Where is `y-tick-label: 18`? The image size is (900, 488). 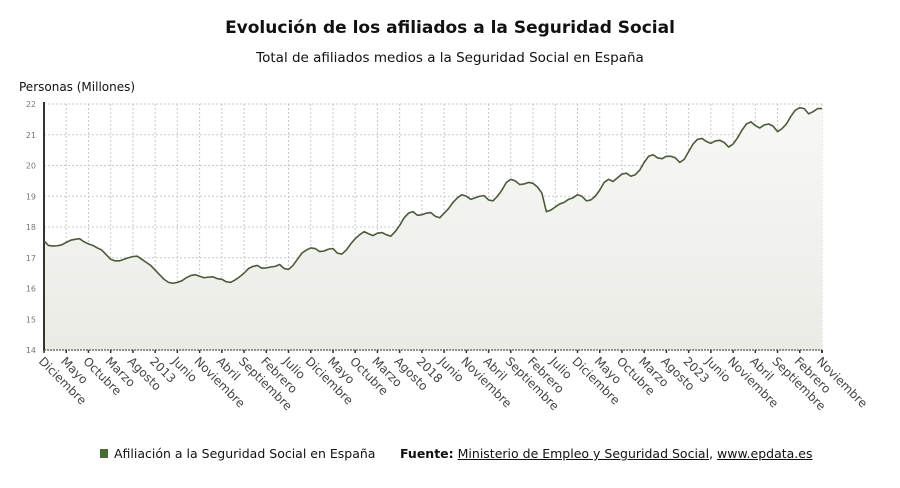 y-tick-label: 18 is located at coordinates (31, 227).